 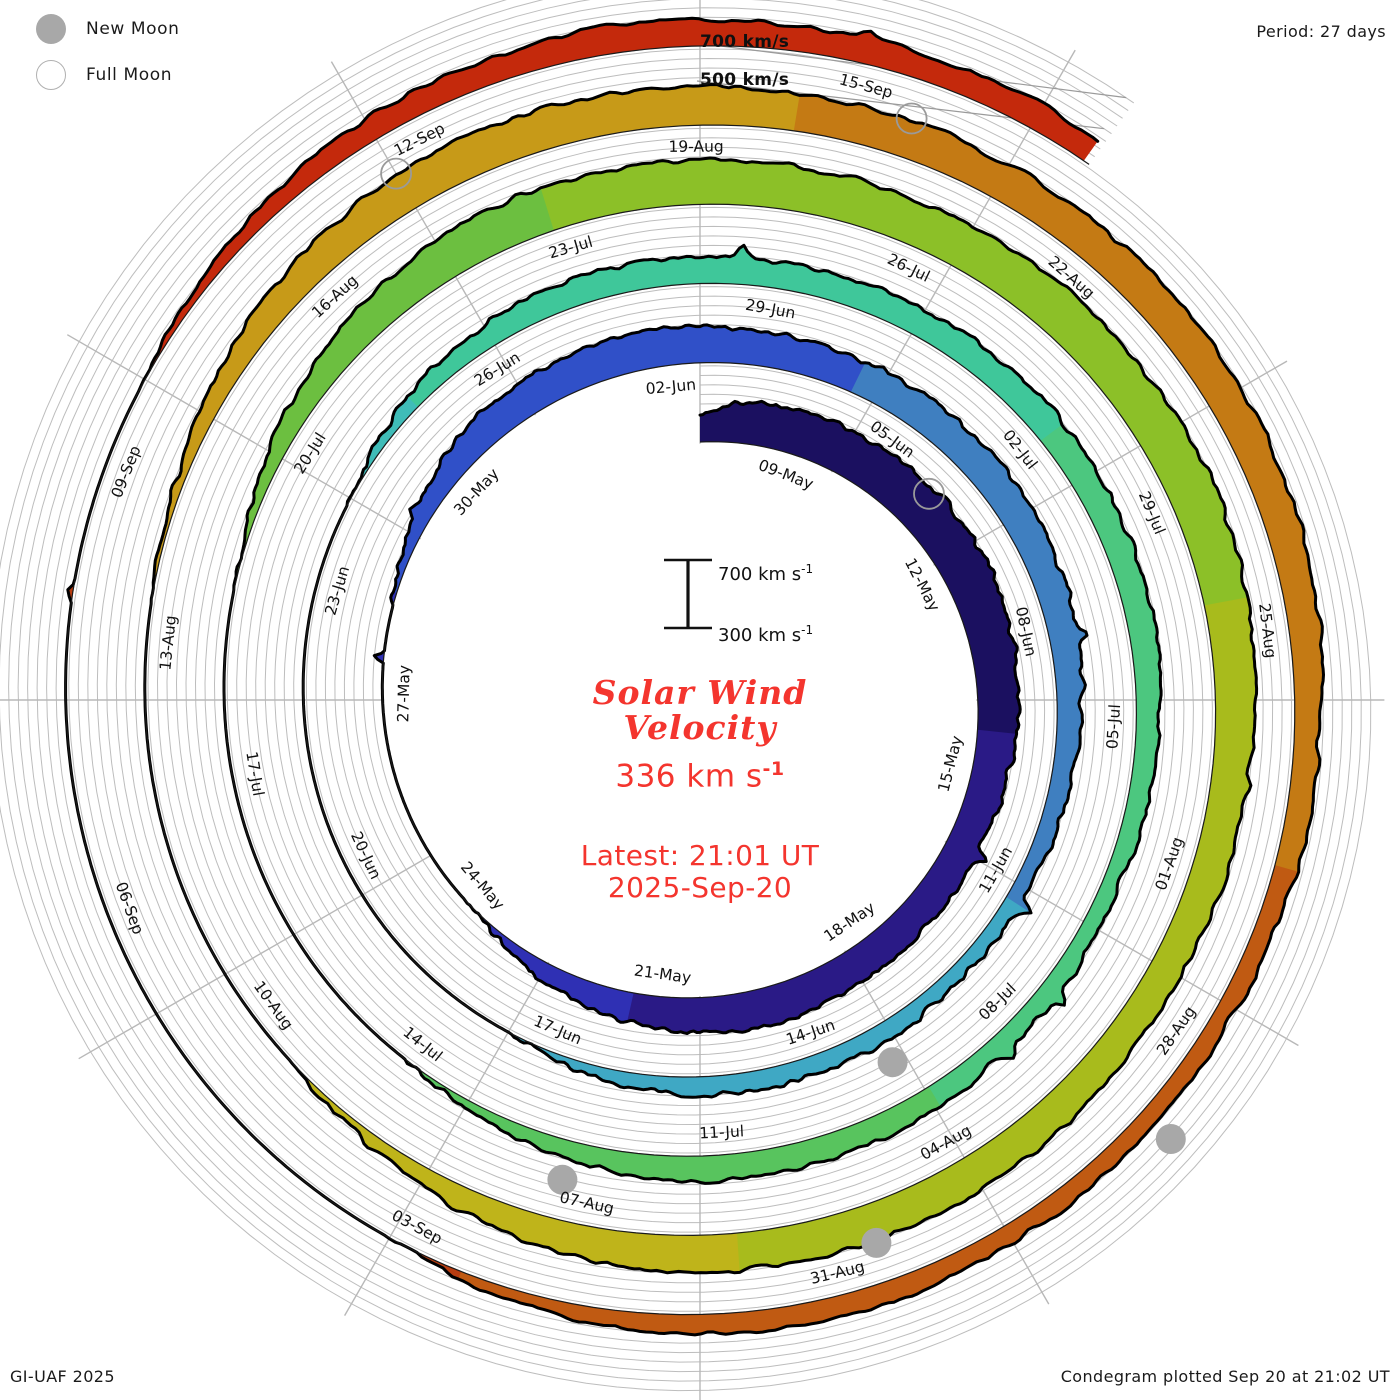 I want to click on legend-label-new-moon: New Moon, so click(x=133, y=29).